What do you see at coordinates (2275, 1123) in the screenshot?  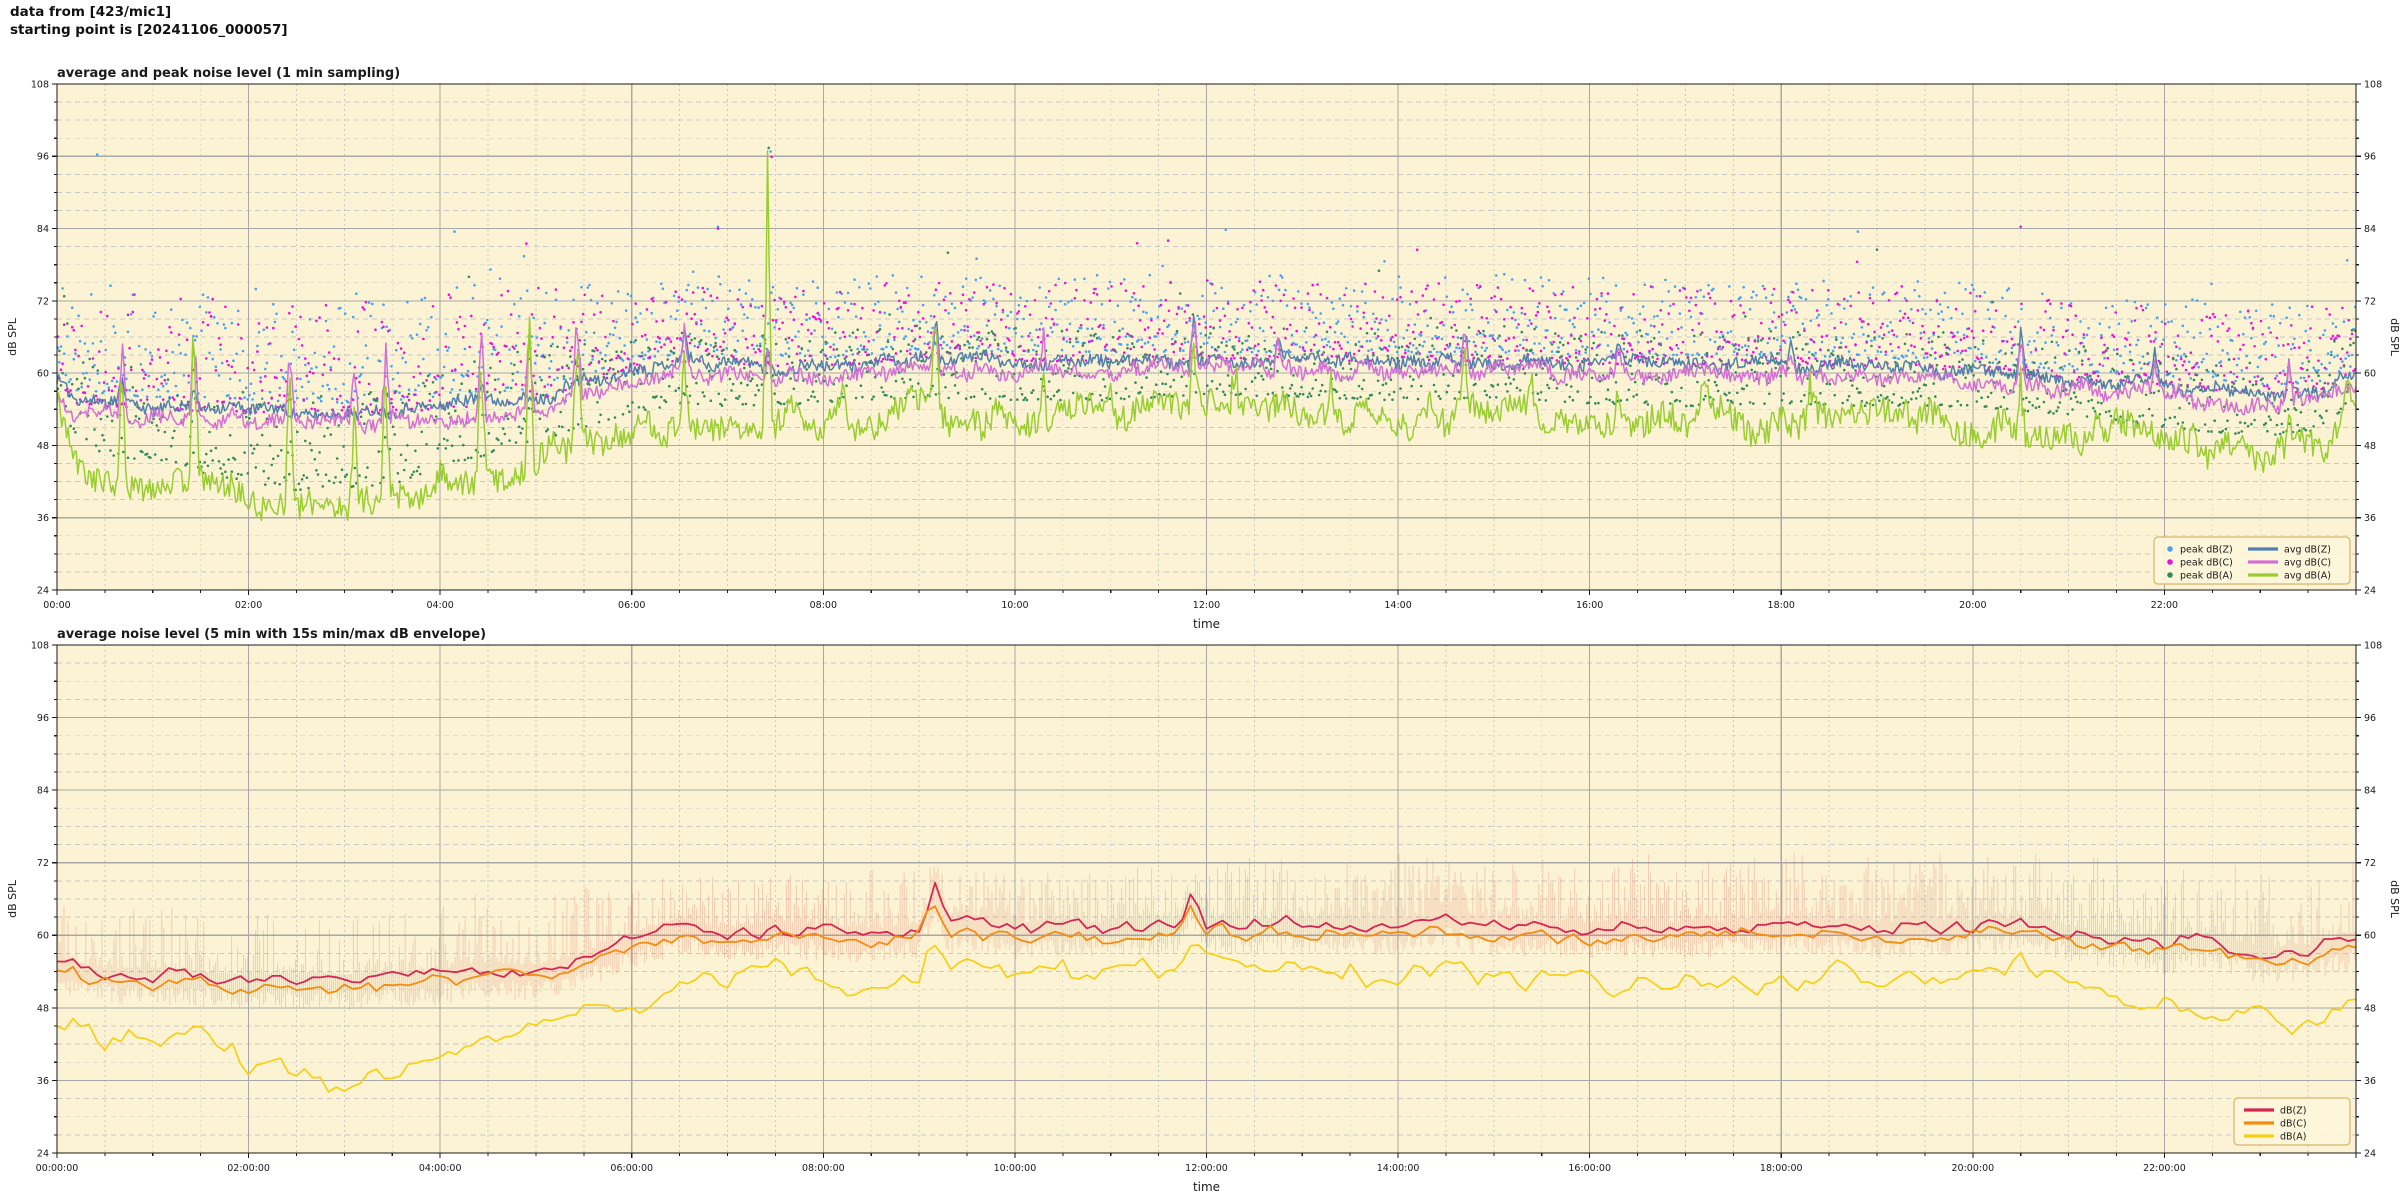 I see `legend-item-db-c: dB(C)` at bounding box center [2275, 1123].